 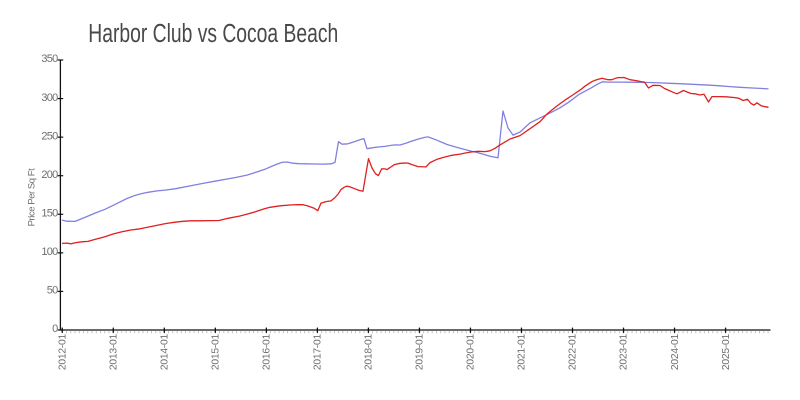 What do you see at coordinates (624, 352) in the screenshot?
I see `svg-text: 2023-01` at bounding box center [624, 352].